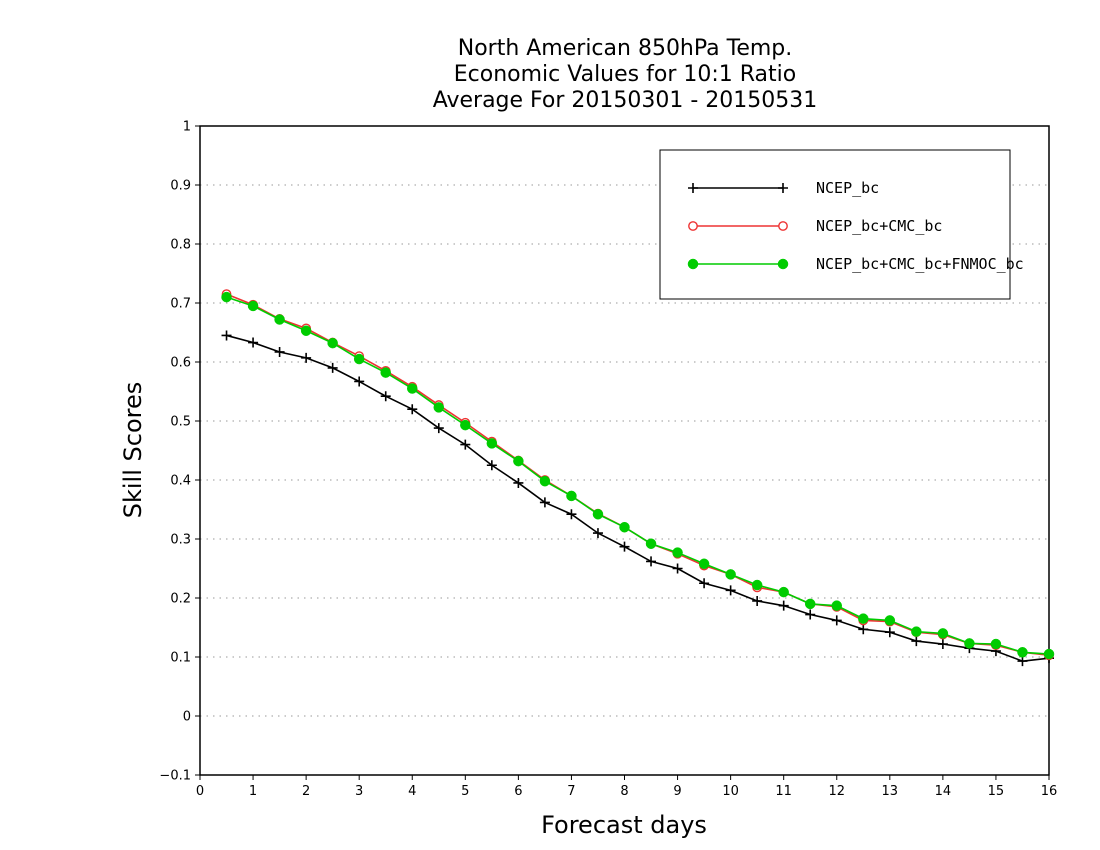 The image size is (1100, 850). Describe the element at coordinates (200, 791) in the screenshot. I see `x-tick-label: 0` at that location.